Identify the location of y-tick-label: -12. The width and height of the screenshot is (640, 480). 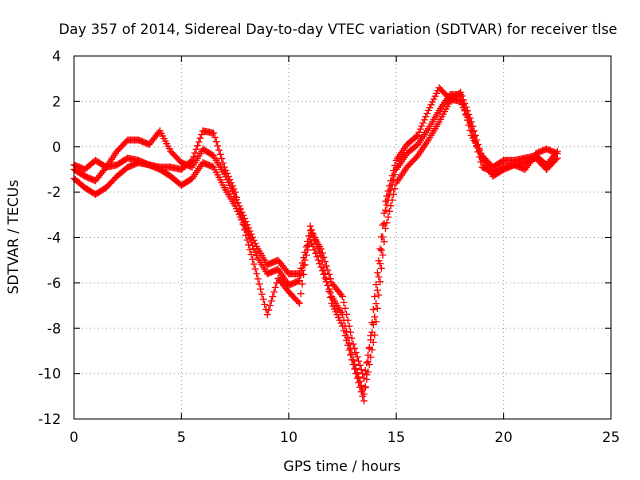
(49, 420).